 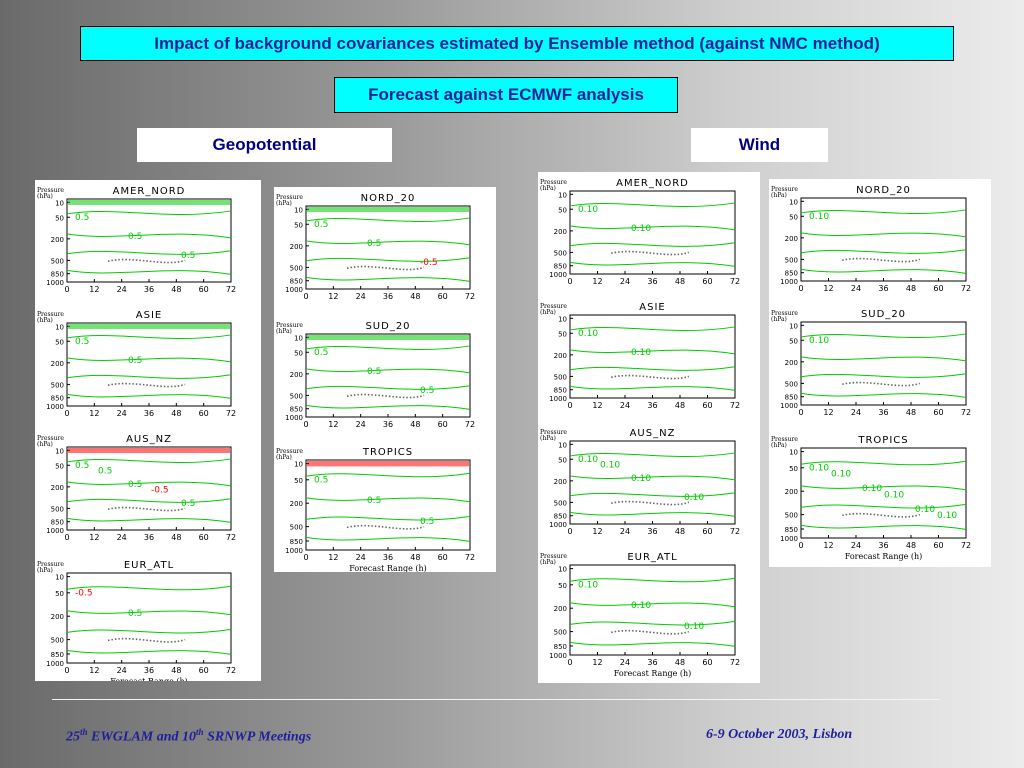 I want to click on plot-title: TROPICS, so click(x=882, y=440).